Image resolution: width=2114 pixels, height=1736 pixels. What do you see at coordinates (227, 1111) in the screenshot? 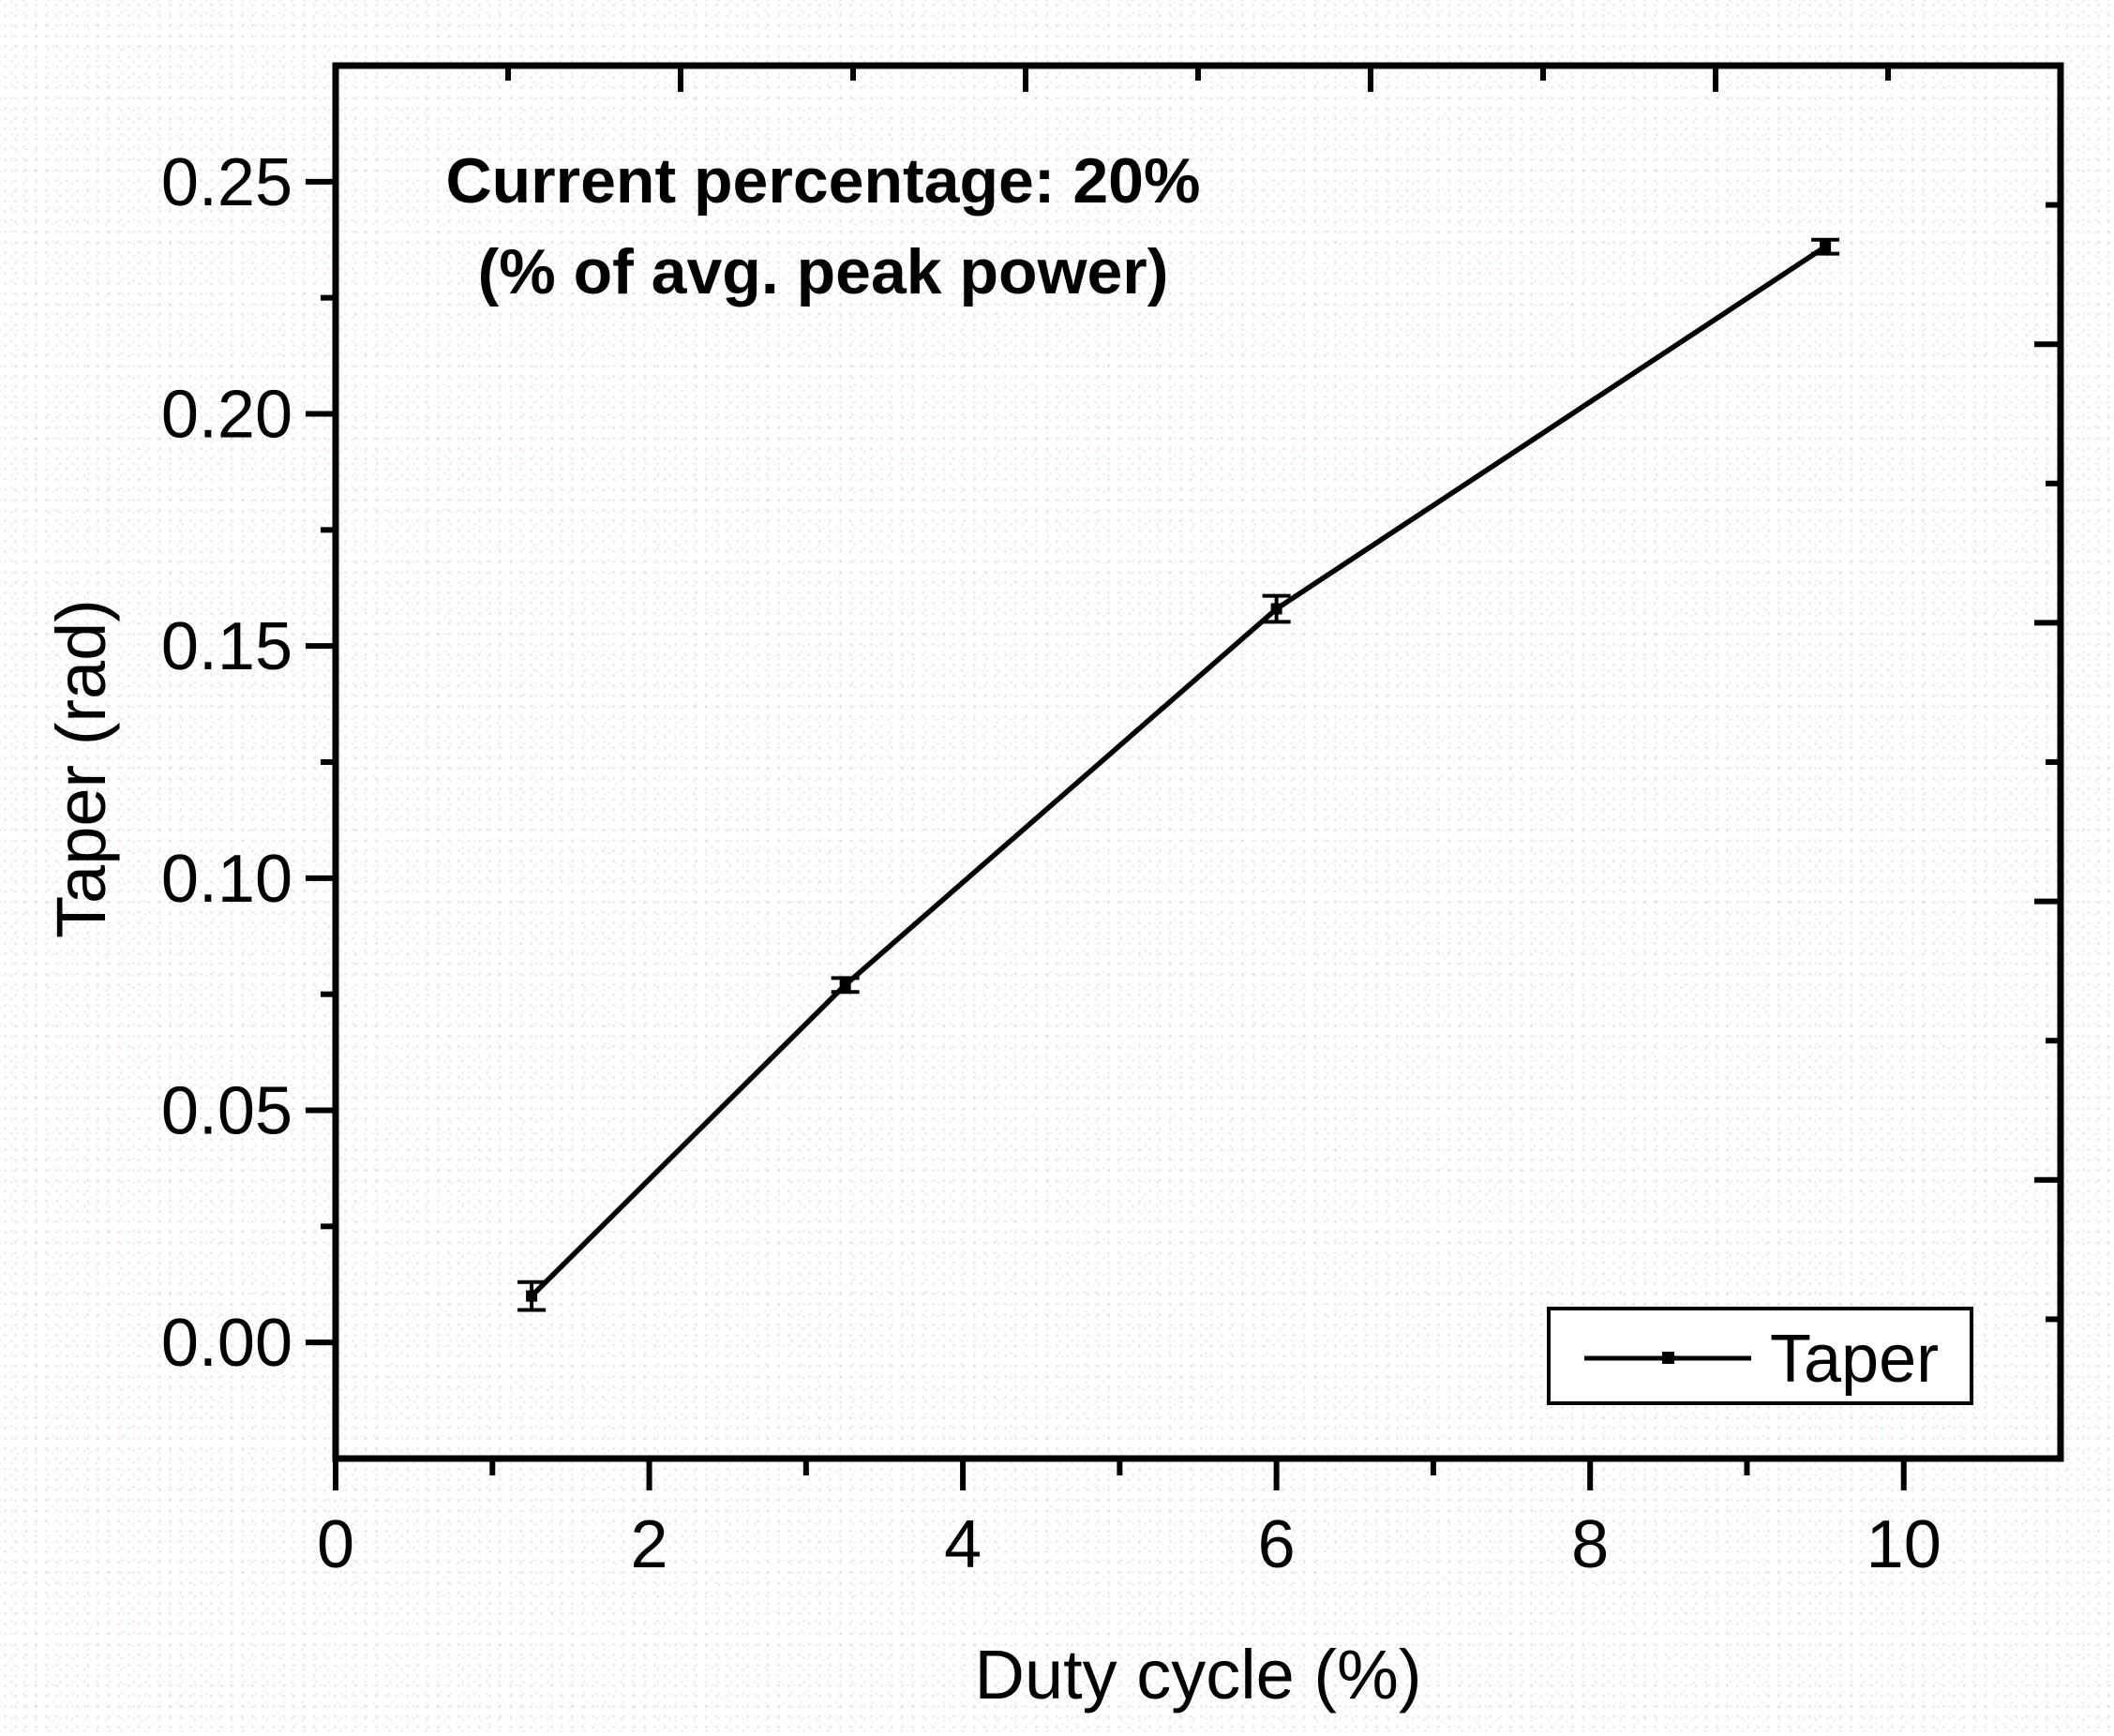
I see `y-tick-label: 0.05` at bounding box center [227, 1111].